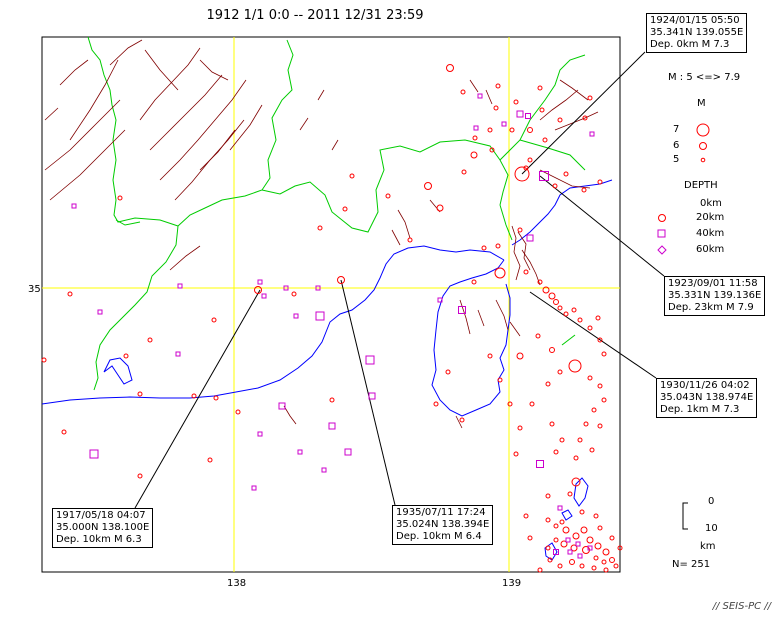  What do you see at coordinates (715, 295) in the screenshot?
I see `callout-coords: 35.331N 139.136E` at bounding box center [715, 295].